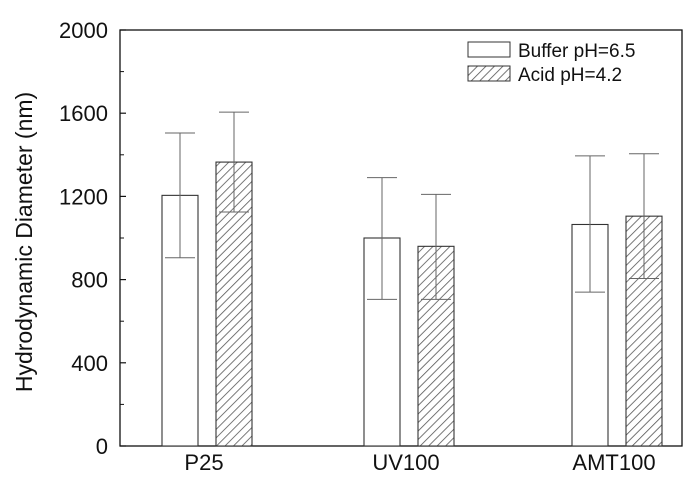  I want to click on x-tick-label-p25: P25, so click(203, 461).